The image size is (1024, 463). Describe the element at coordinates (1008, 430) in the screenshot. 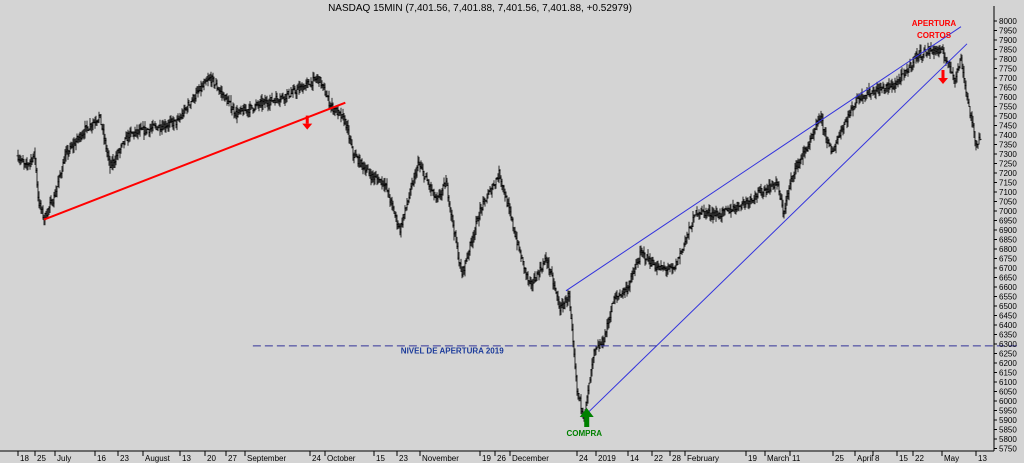

I see `y-tick-label: 5850` at that location.